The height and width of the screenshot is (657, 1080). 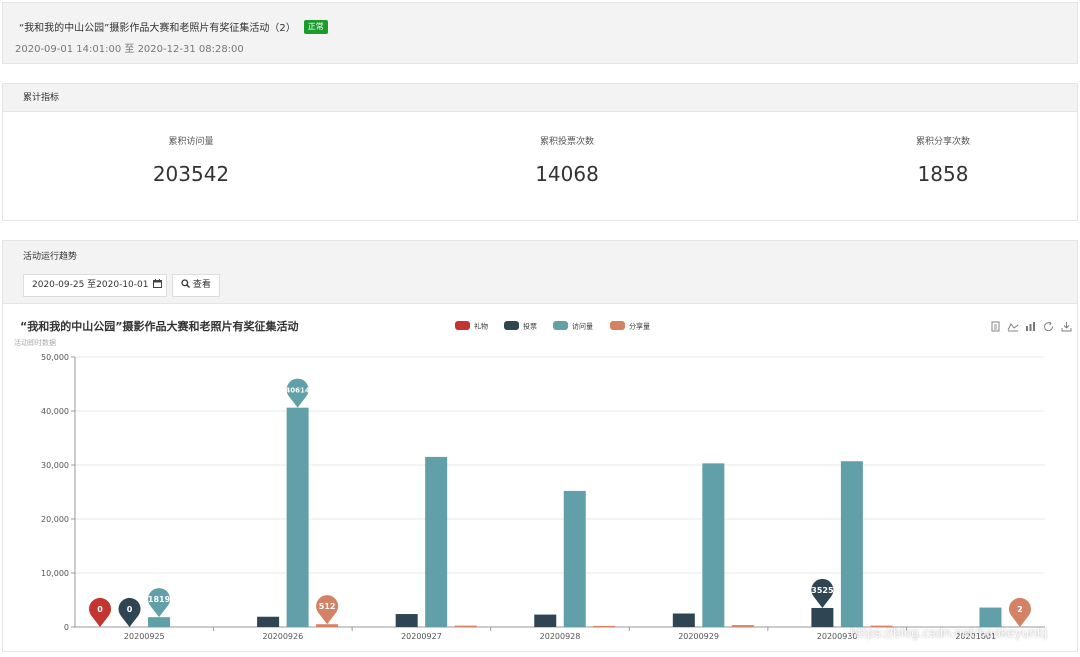 What do you see at coordinates (560, 636) in the screenshot?
I see `x-tick-label: 20200928` at bounding box center [560, 636].